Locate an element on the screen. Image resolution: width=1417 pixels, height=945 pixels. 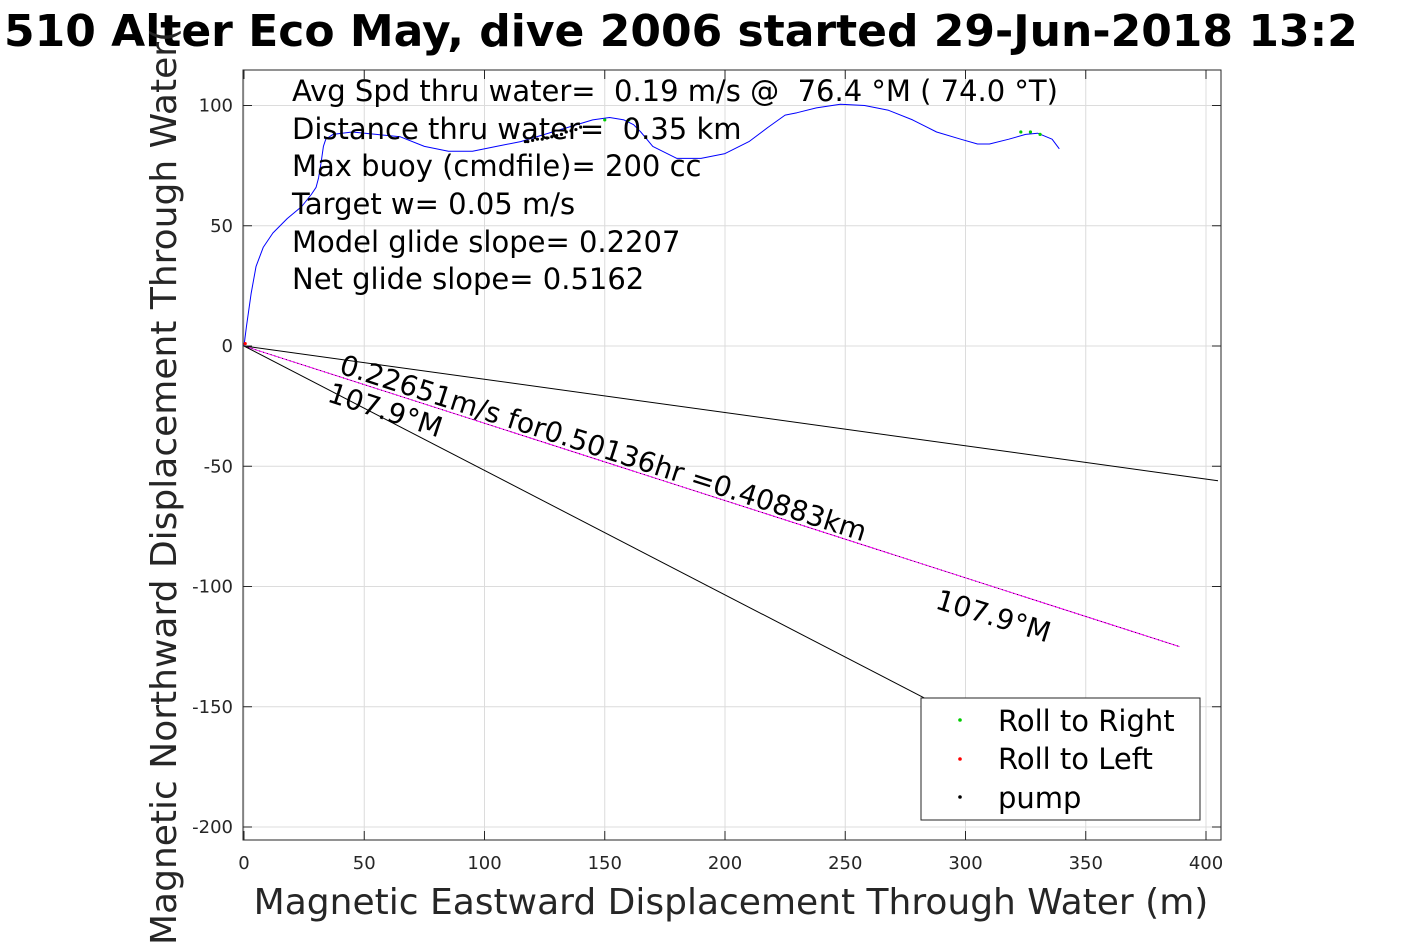
x-tick-label: 300 is located at coordinates (965, 863).